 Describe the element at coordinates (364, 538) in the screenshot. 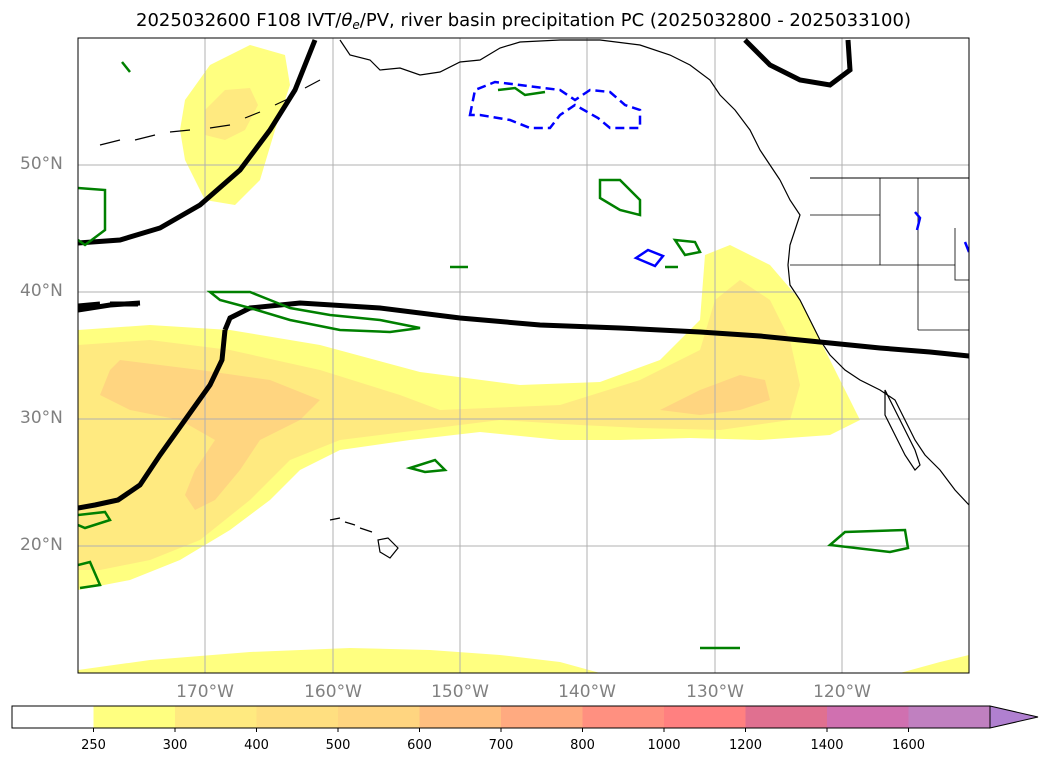

I see `hawaii-islands` at that location.